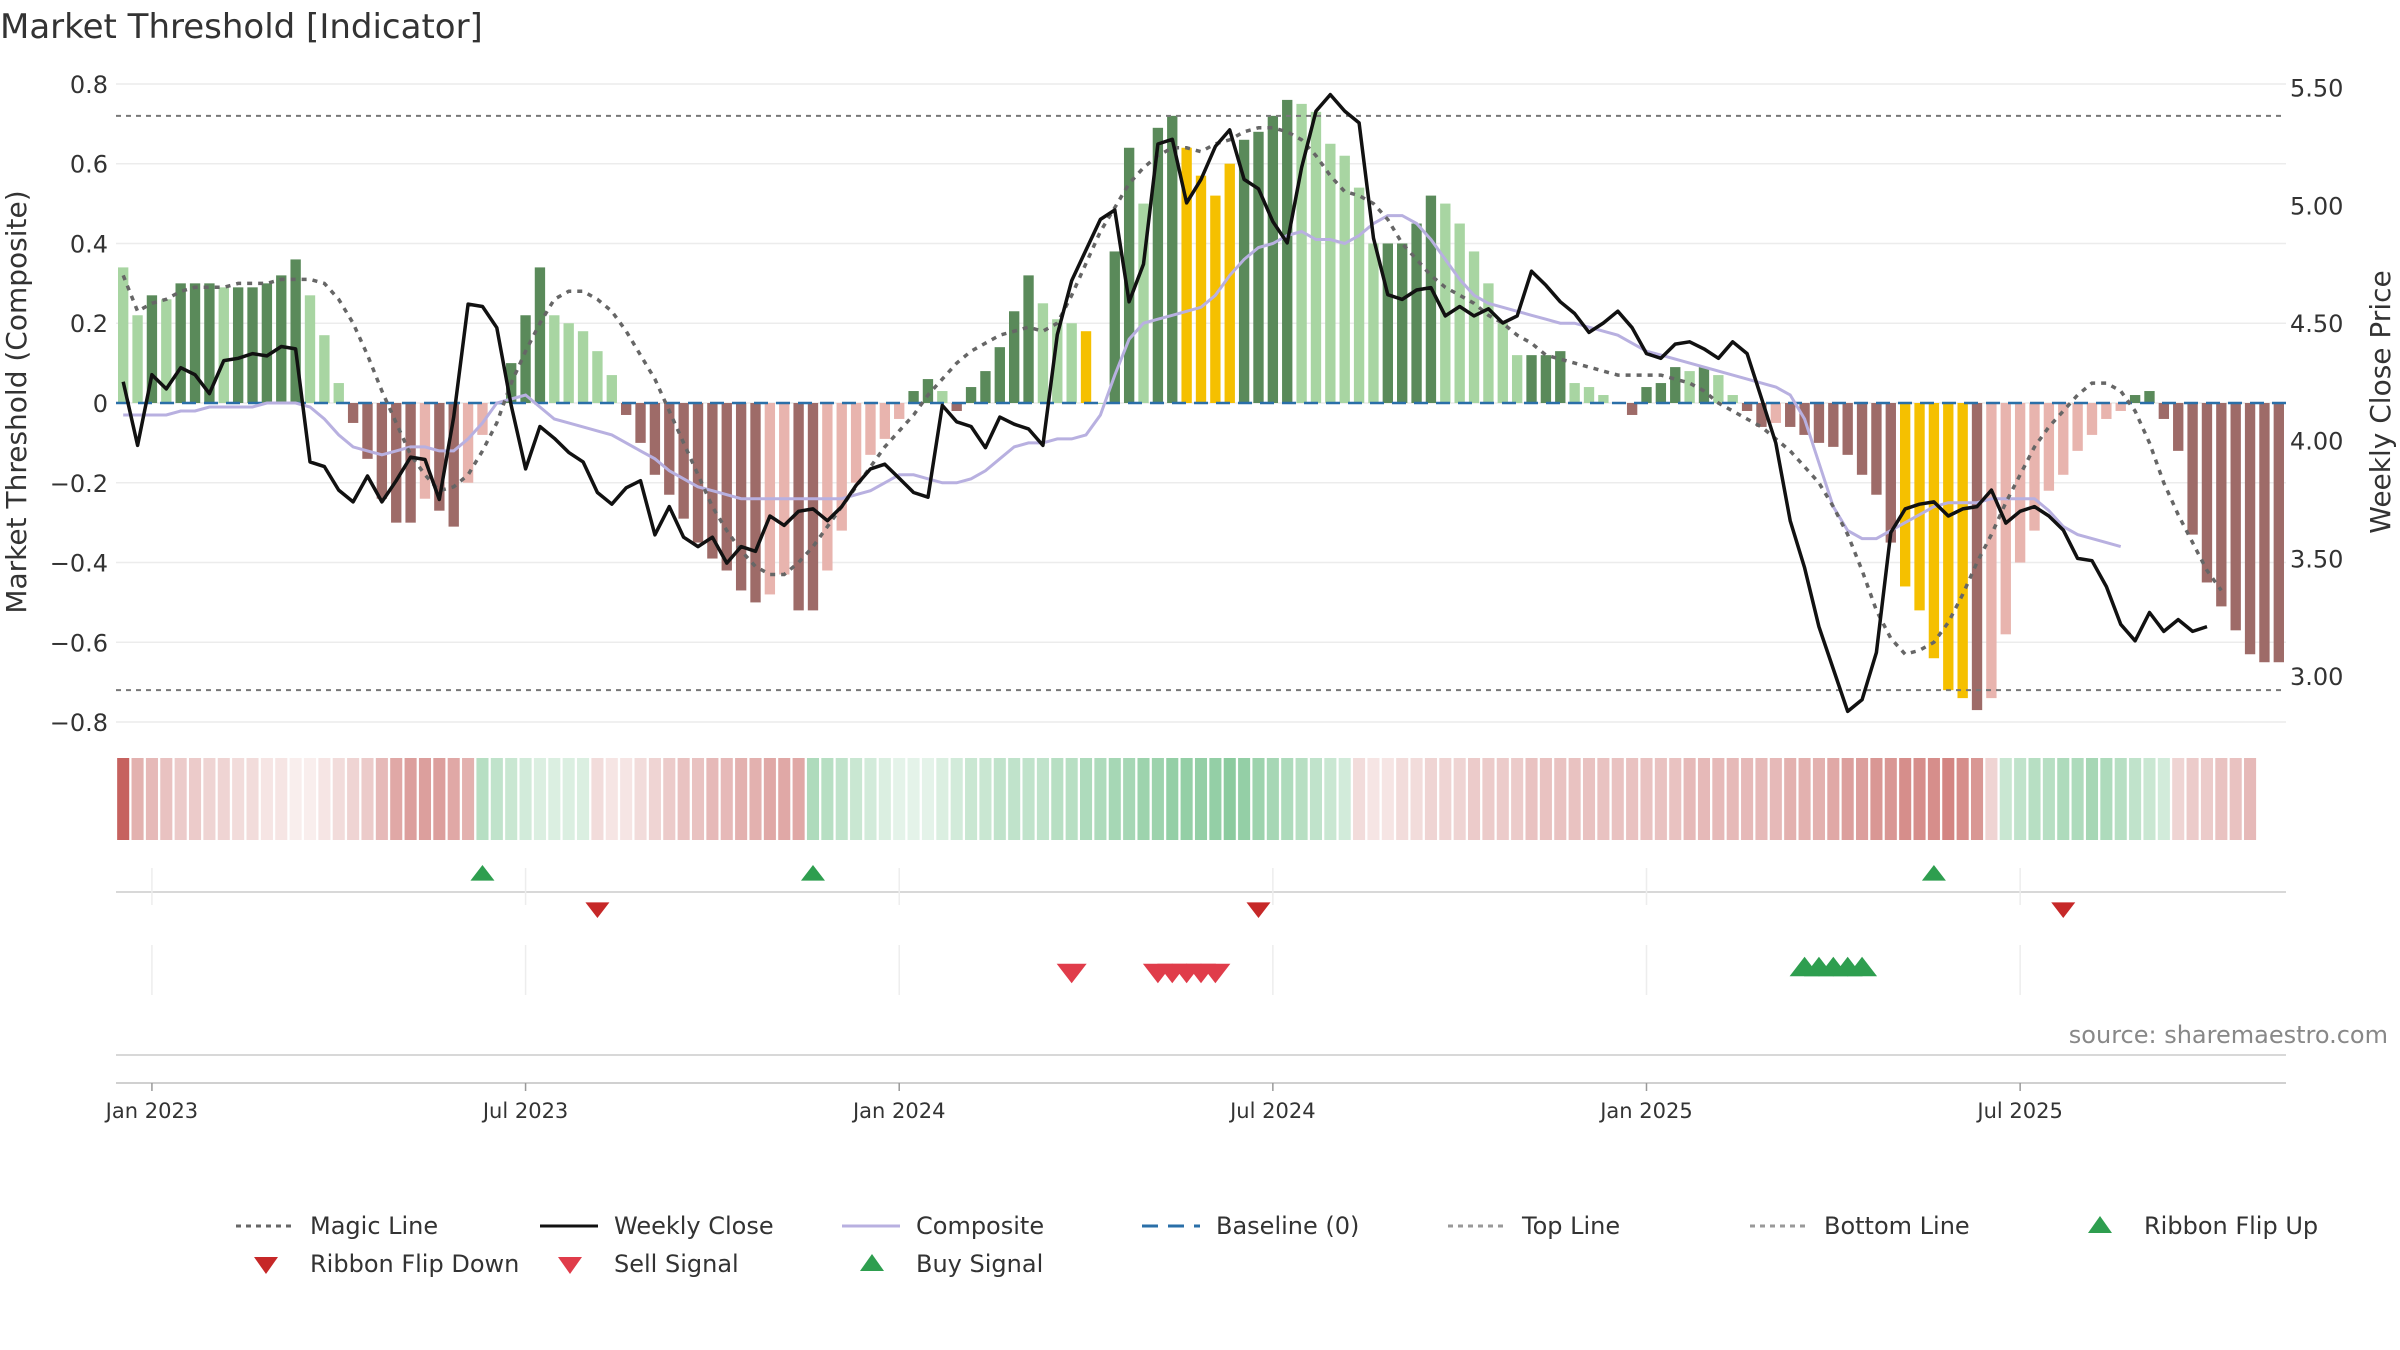 The height and width of the screenshot is (1350, 2400). I want to click on x-tick-label: Jan 2023, so click(151, 1111).